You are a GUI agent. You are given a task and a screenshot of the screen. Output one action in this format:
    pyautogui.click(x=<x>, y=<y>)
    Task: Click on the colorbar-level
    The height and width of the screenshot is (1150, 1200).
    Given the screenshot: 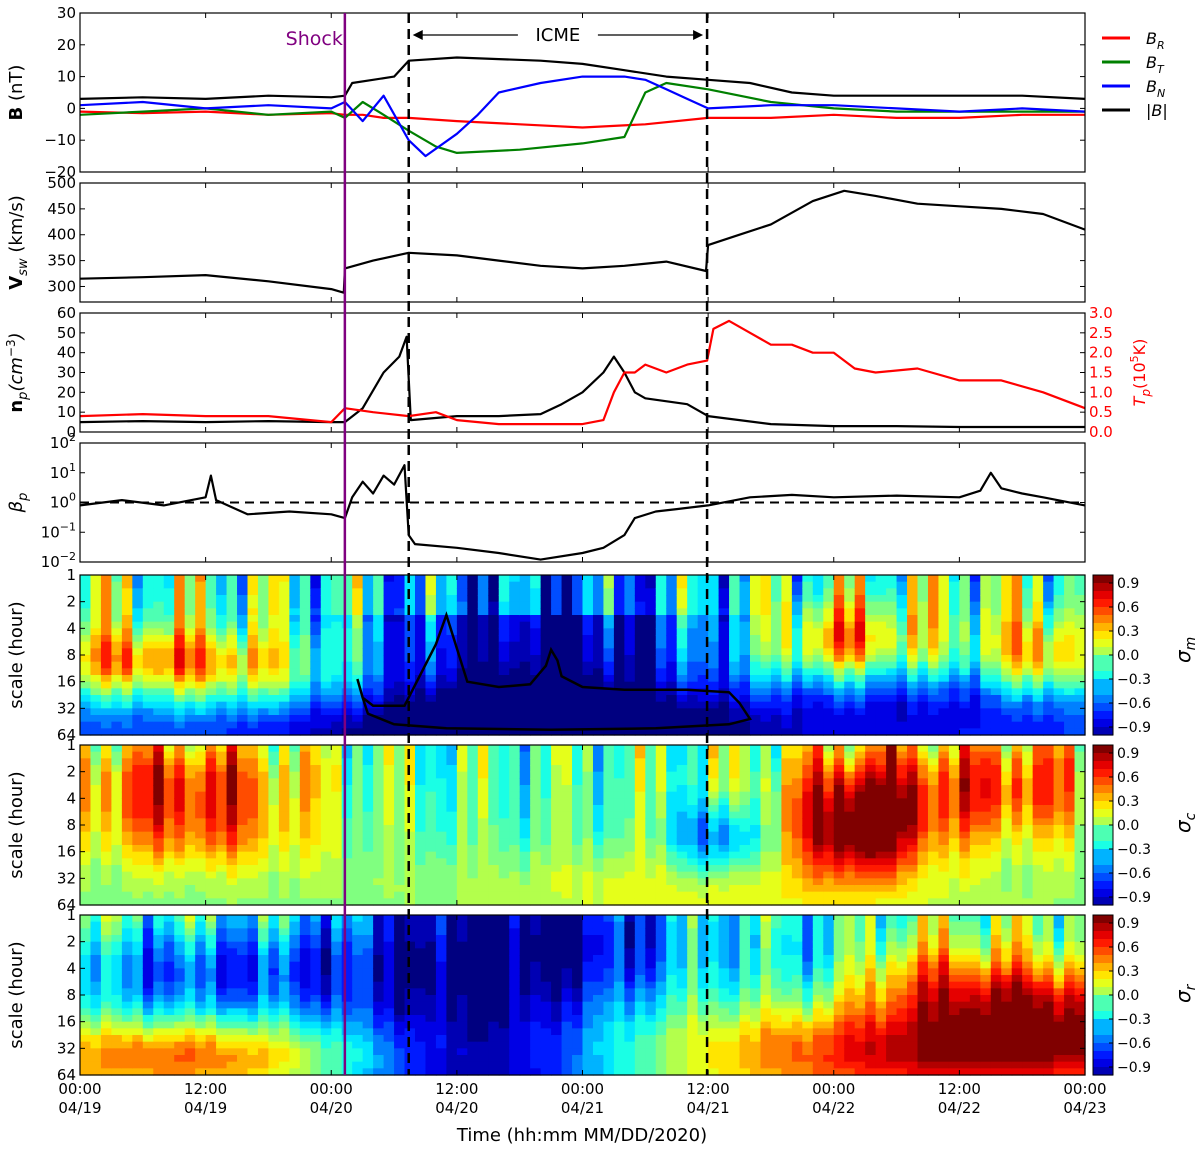 What is the action you would take?
    pyautogui.click(x=1103, y=869)
    